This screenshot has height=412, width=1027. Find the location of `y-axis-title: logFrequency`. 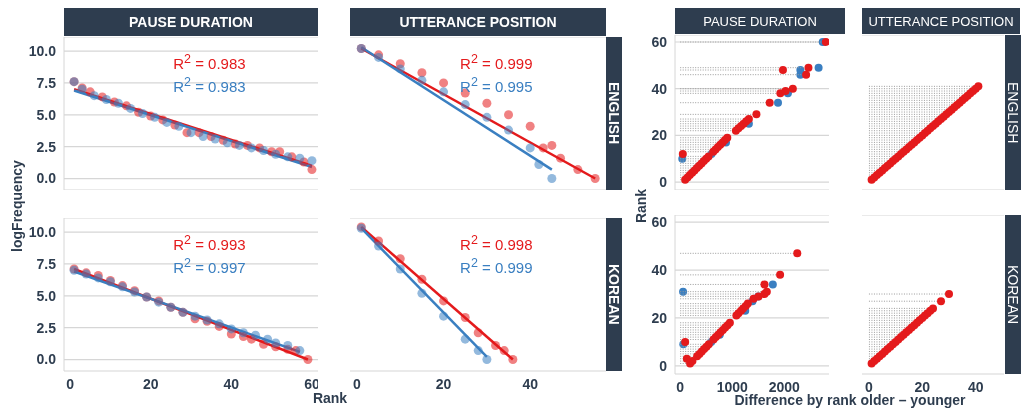

y-axis-title: logFrequency is located at coordinates (17, 206).